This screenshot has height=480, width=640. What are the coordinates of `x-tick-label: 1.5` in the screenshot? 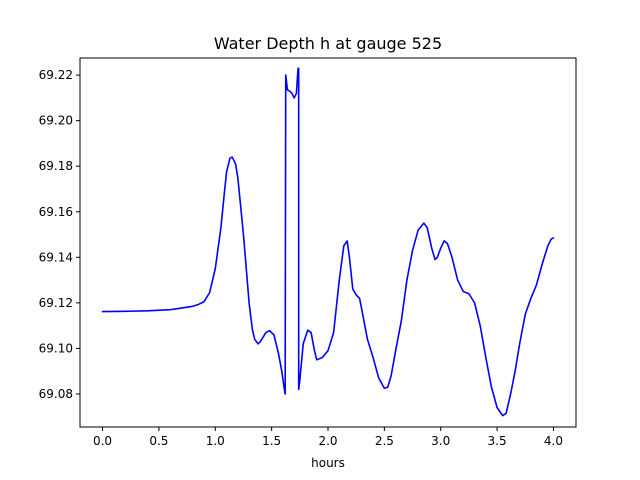 It's located at (271, 441).